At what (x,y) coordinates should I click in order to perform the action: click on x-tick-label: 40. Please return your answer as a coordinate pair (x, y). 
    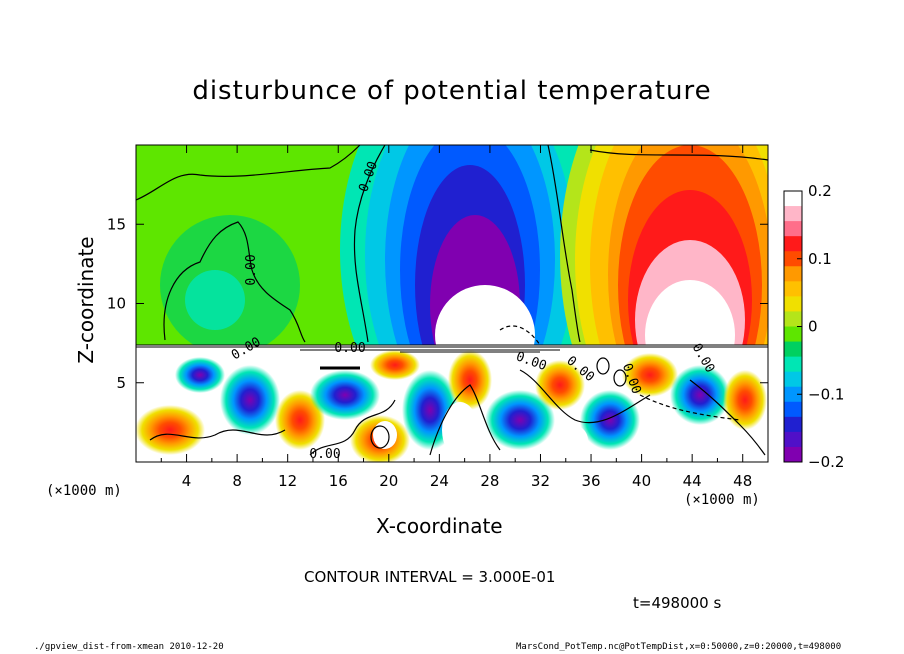
    Looking at the image, I should click on (641, 481).